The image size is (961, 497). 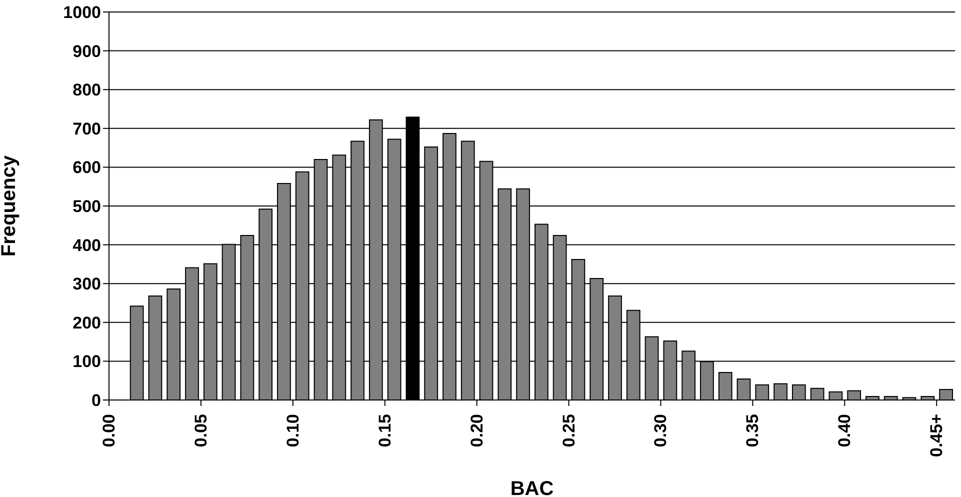 What do you see at coordinates (86, 245) in the screenshot?
I see `y-tick-label: 400` at bounding box center [86, 245].